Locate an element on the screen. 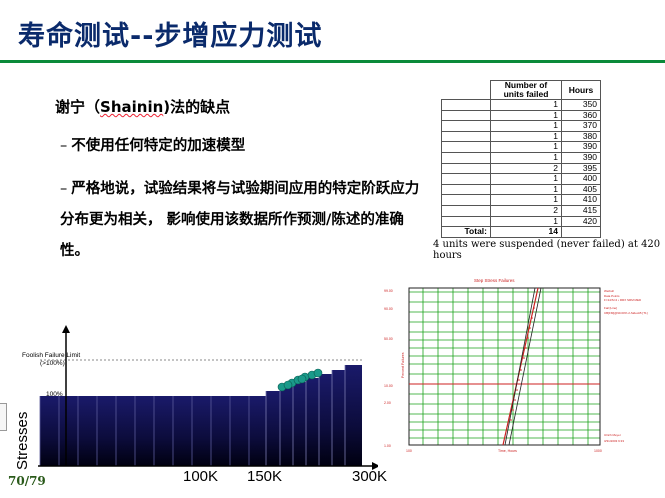 Image resolution: width=665 pixels, height=498 pixels. x-axis-arrow is located at coordinates (376, 466).